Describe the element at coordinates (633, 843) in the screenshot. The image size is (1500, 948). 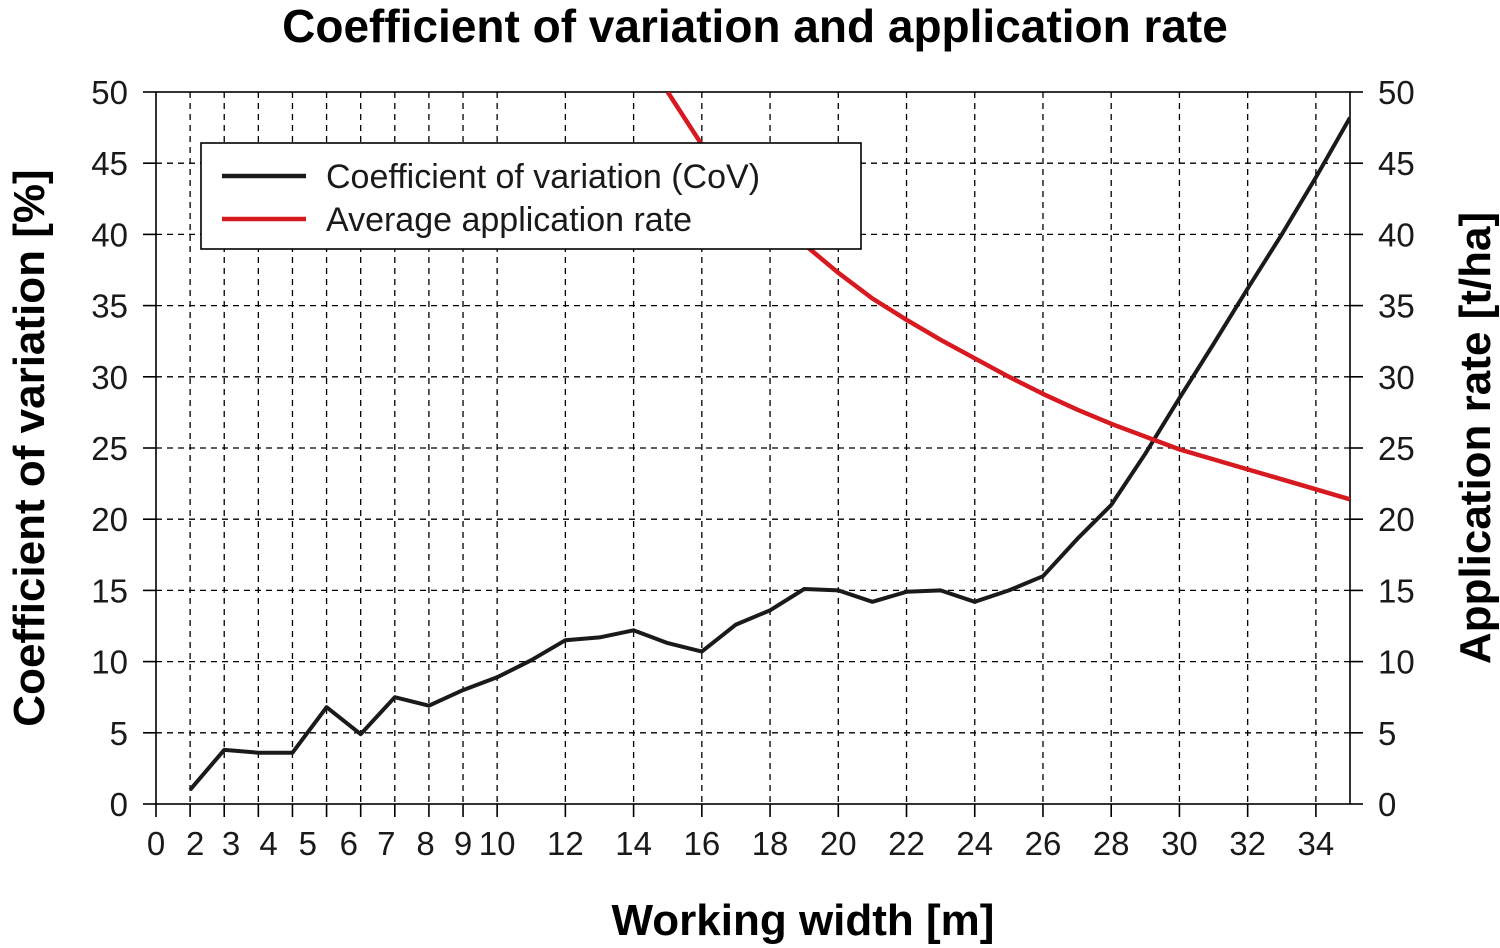
I see `x-tick-label: 14` at that location.